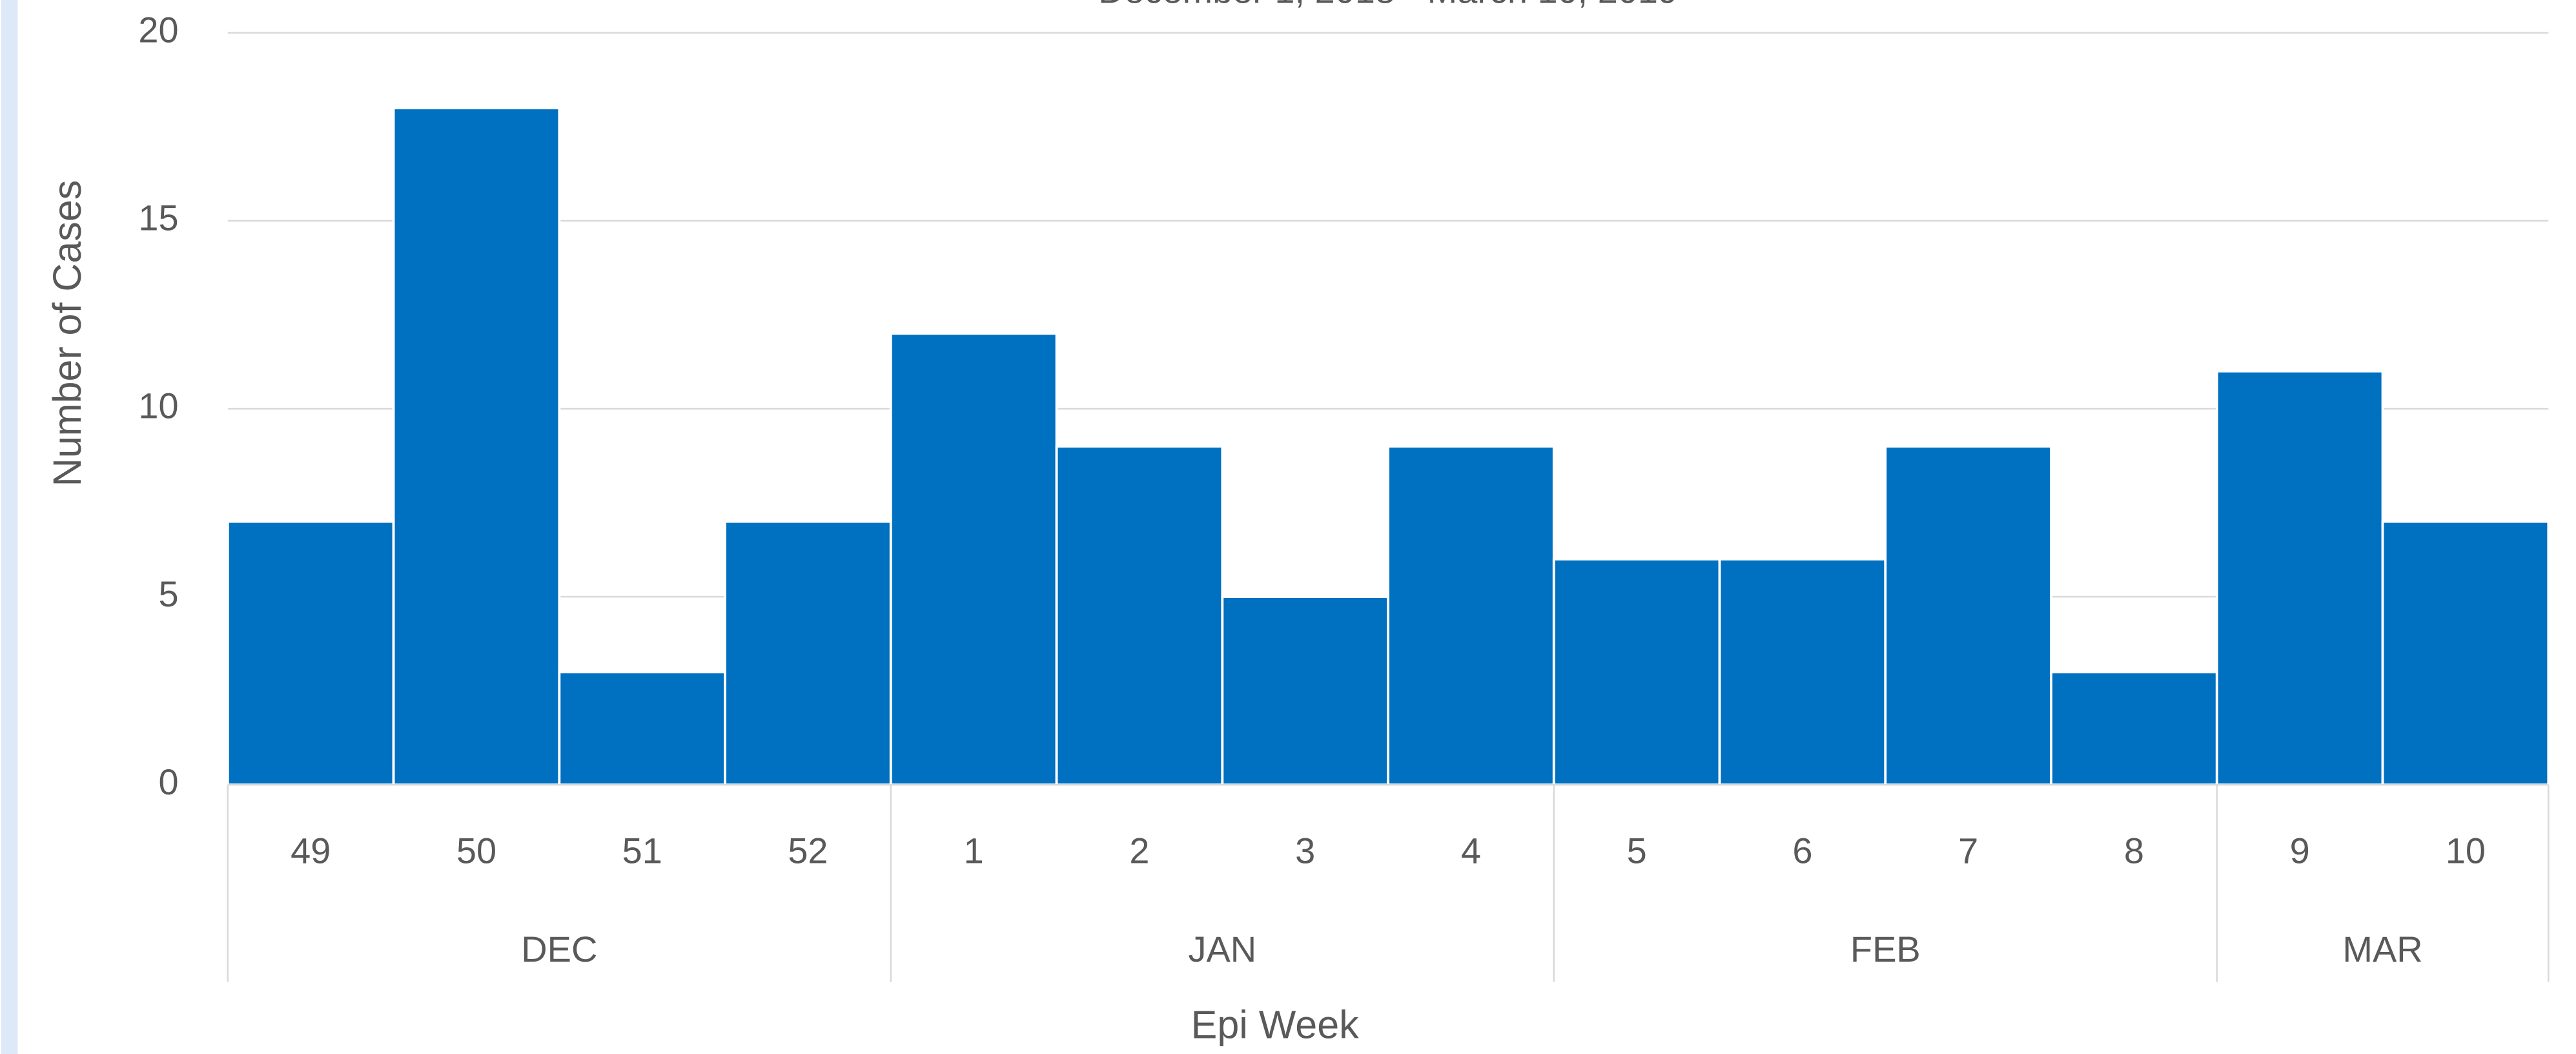  Describe the element at coordinates (311, 851) in the screenshot. I see `x-tick-label: 49` at that location.